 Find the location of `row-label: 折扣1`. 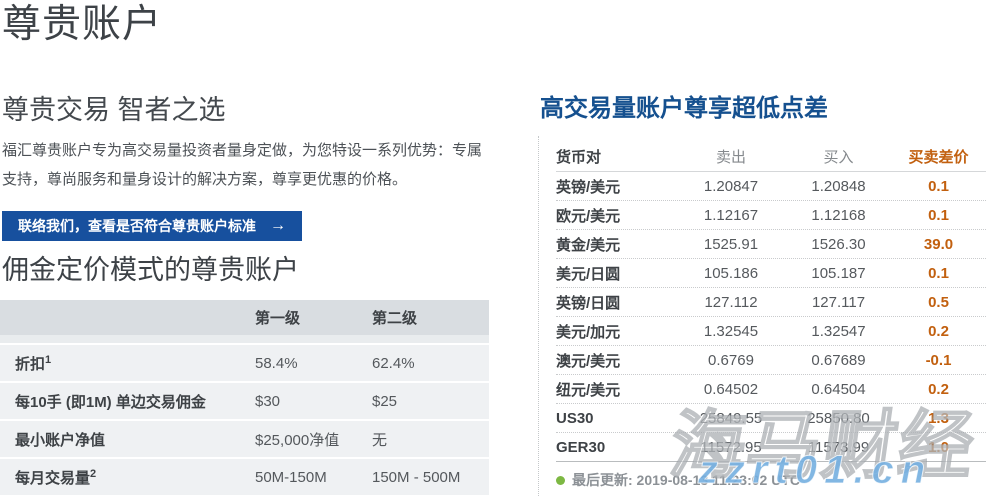

row-label: 折扣1 is located at coordinates (33, 363).